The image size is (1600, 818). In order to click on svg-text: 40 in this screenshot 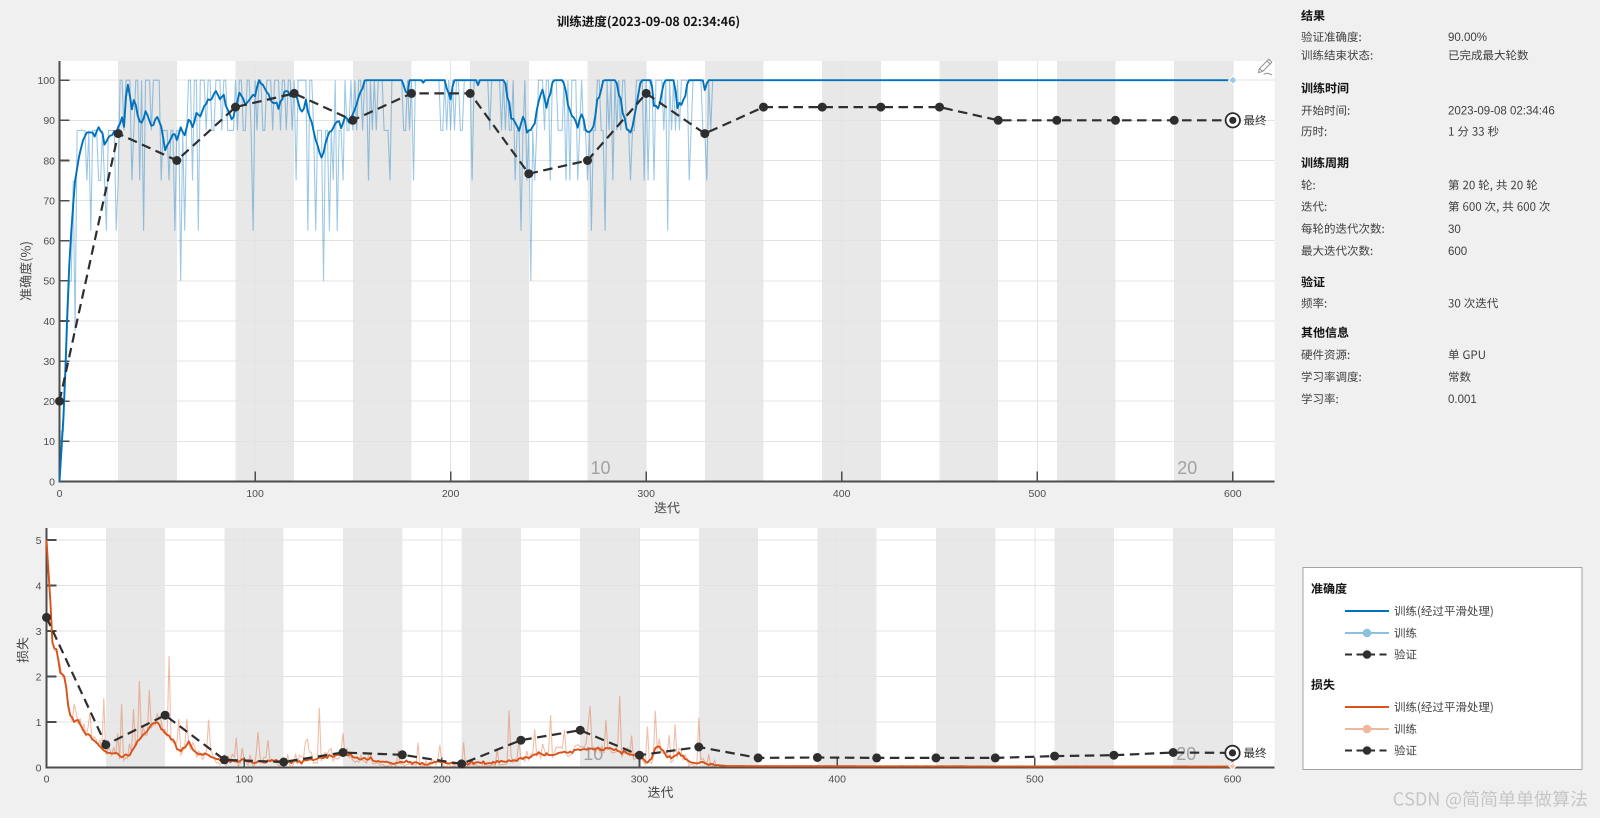, I will do `click(49, 322)`.